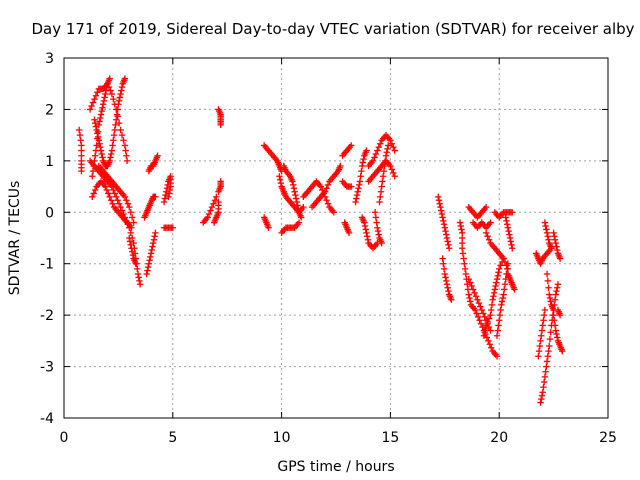 The width and height of the screenshot is (640, 480). What do you see at coordinates (49, 213) in the screenshot?
I see `y-tick-label: 0` at bounding box center [49, 213].